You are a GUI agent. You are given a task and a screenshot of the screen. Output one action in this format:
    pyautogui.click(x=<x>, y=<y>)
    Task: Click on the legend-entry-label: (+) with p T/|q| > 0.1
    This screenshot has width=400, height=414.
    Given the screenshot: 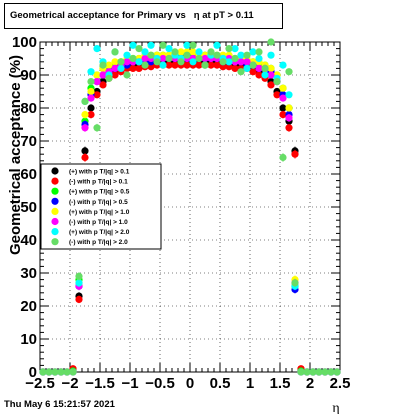 What is the action you would take?
    pyautogui.click(x=99, y=172)
    